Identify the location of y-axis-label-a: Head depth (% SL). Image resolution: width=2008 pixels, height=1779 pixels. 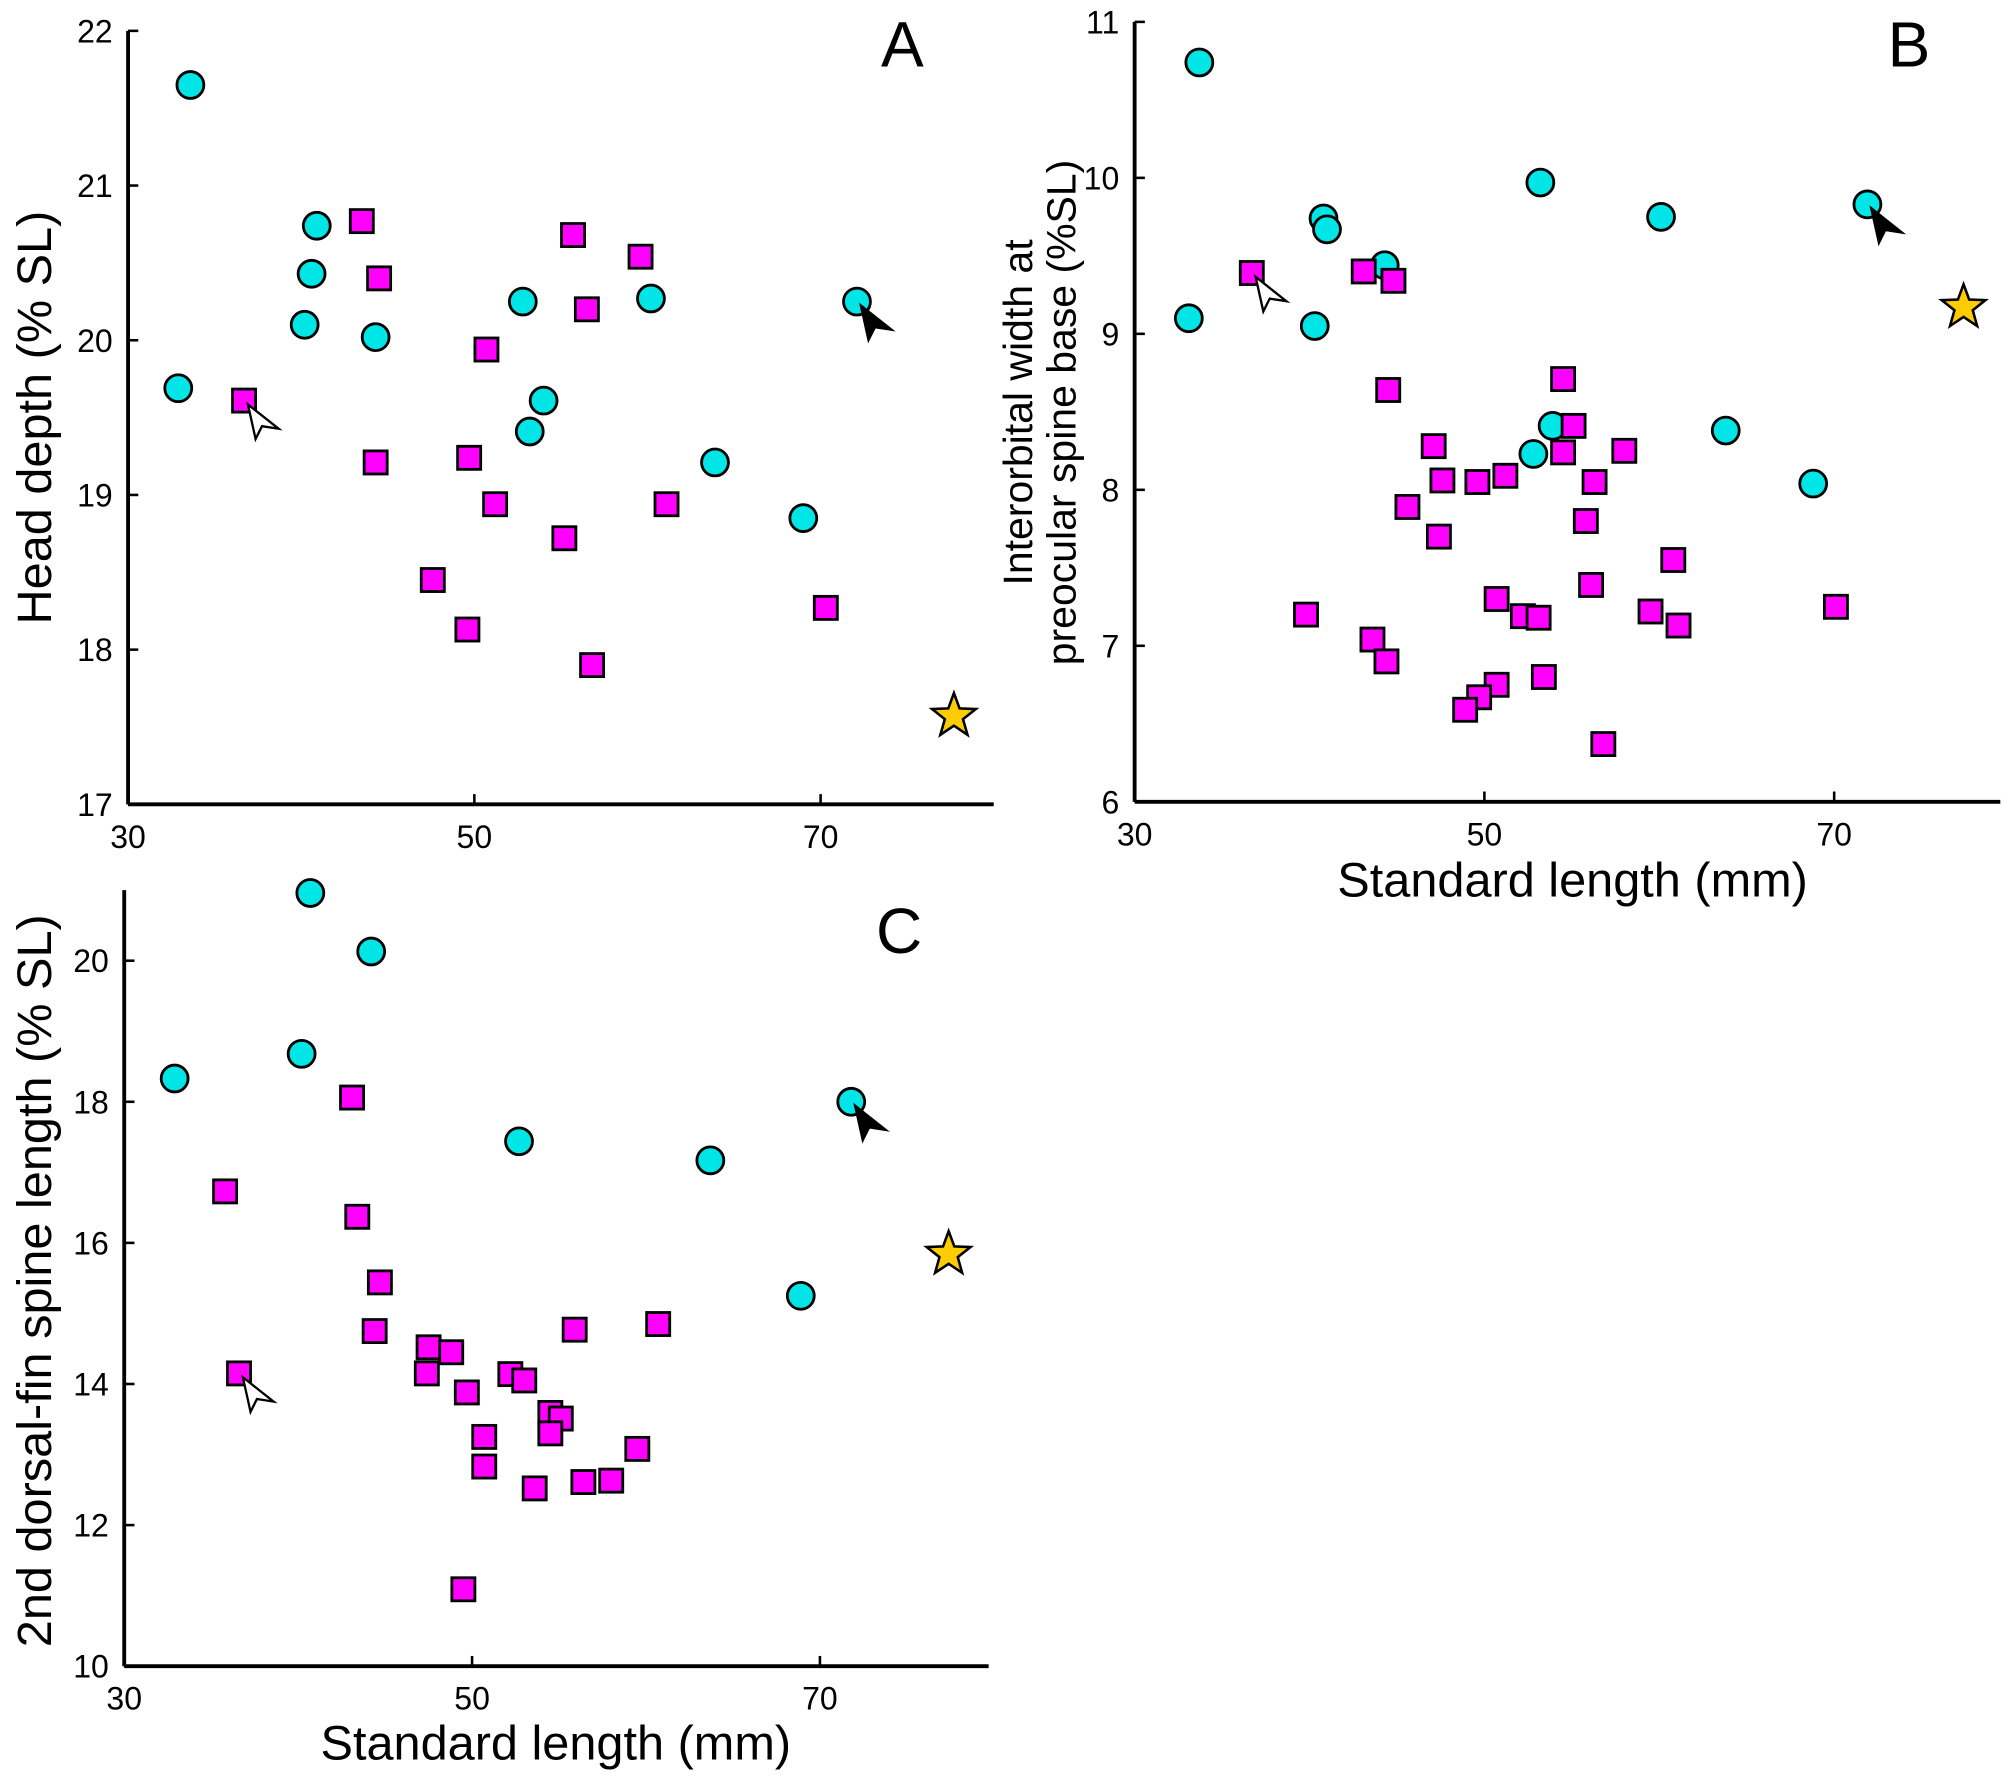
(35, 418).